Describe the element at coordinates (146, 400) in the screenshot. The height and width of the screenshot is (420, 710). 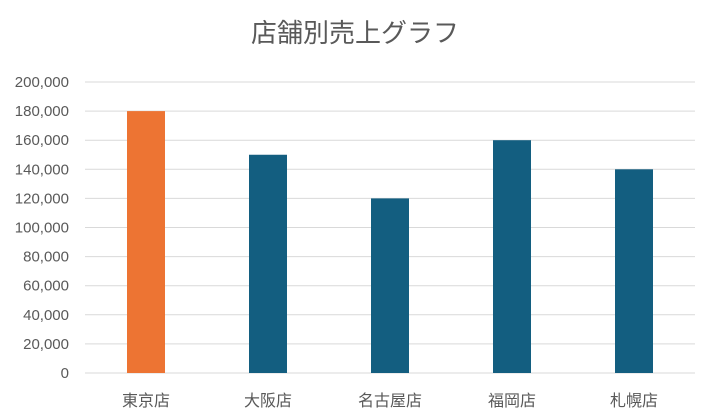
I see `x-category-label: 東京店` at that location.